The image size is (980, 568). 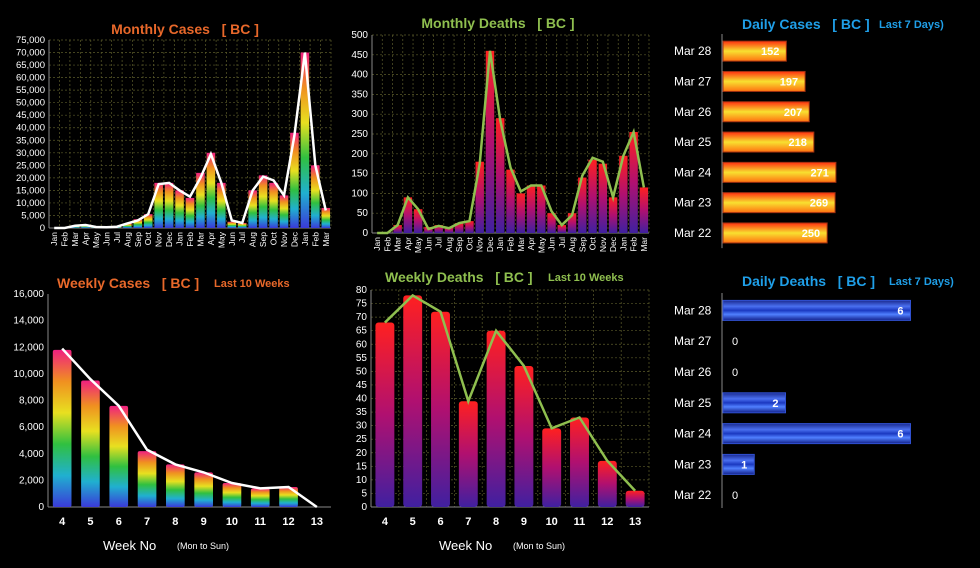 I want to click on y-tick-label: 55,000, so click(x=30, y=90).